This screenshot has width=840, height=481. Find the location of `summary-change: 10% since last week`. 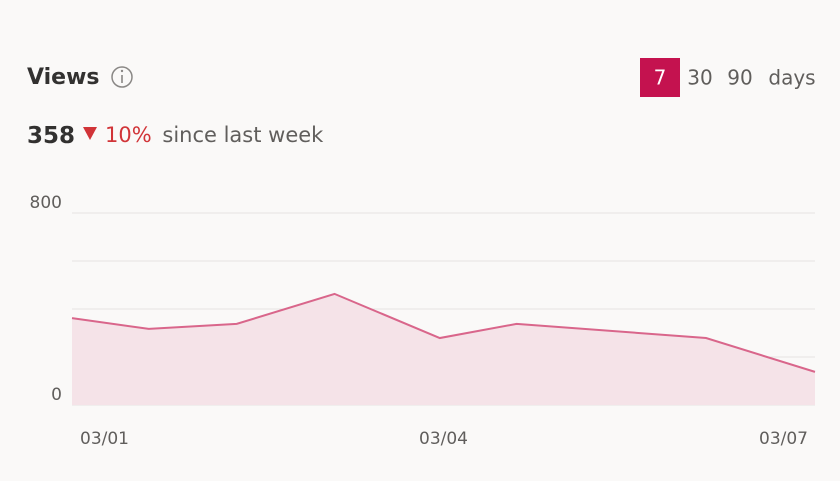

summary-change: 10% since last week is located at coordinates (214, 135).